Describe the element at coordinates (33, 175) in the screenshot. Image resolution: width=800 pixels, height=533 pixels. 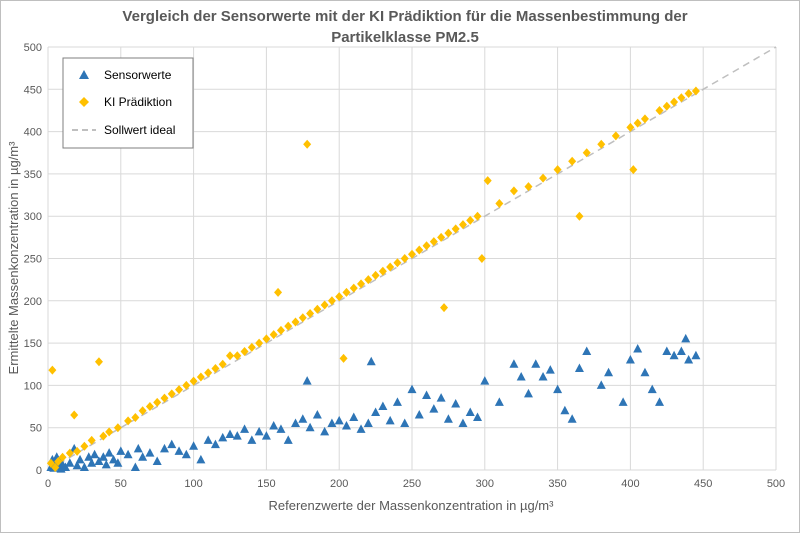
I see `y-tick-label: 350` at that location.